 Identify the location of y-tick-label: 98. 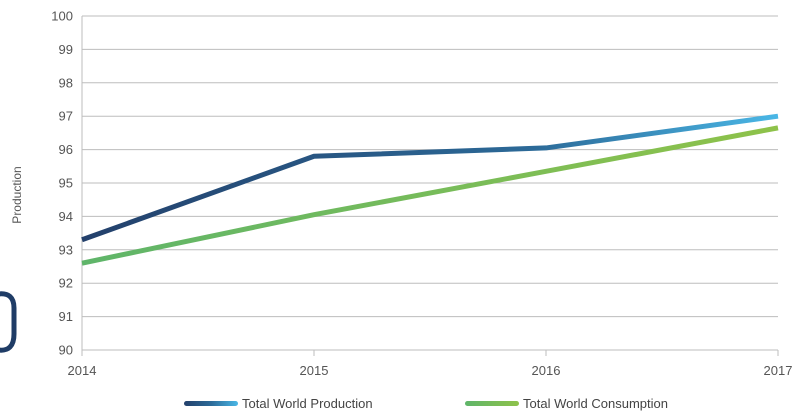
(66, 82).